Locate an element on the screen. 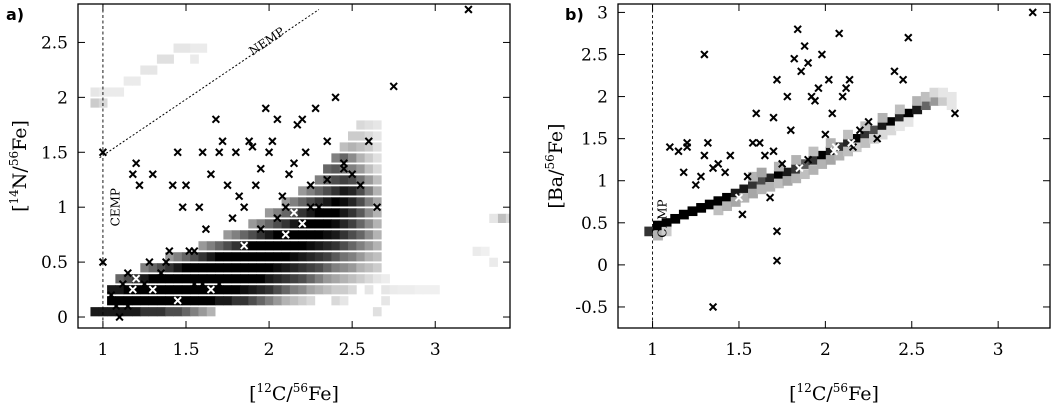  panel-a-cemp-label: CEMP is located at coordinates (116, 207).